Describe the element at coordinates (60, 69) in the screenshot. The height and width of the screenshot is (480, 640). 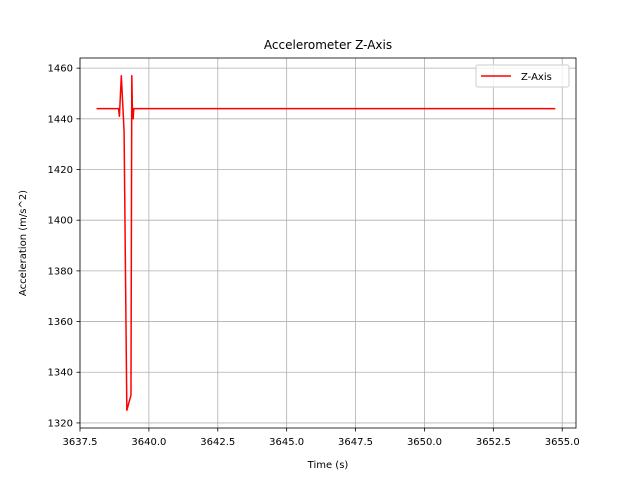
I see `y-tick-label: 1460` at that location.